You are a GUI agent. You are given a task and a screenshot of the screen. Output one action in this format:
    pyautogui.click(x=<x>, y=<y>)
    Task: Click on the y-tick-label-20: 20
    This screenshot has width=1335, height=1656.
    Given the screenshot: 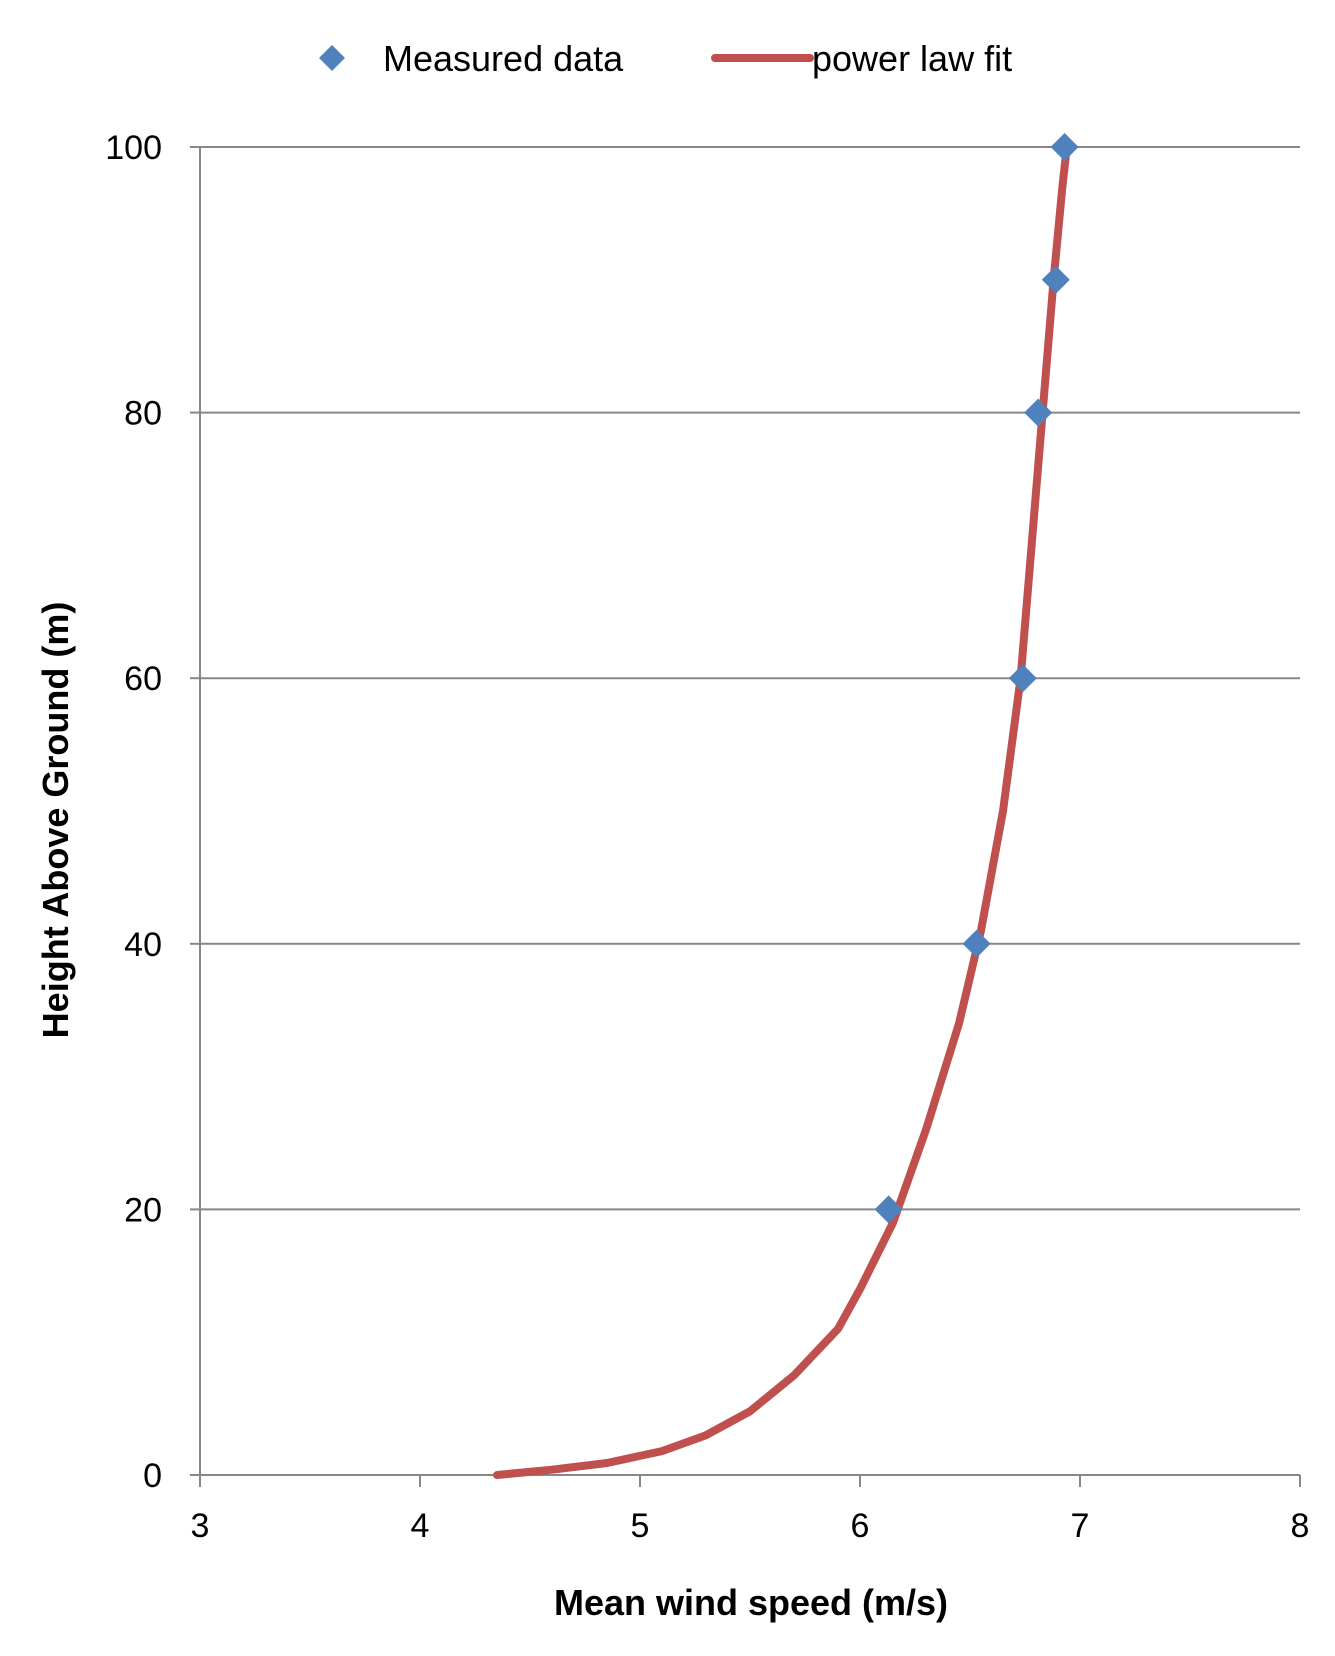 What is the action you would take?
    pyautogui.click(x=143, y=1210)
    